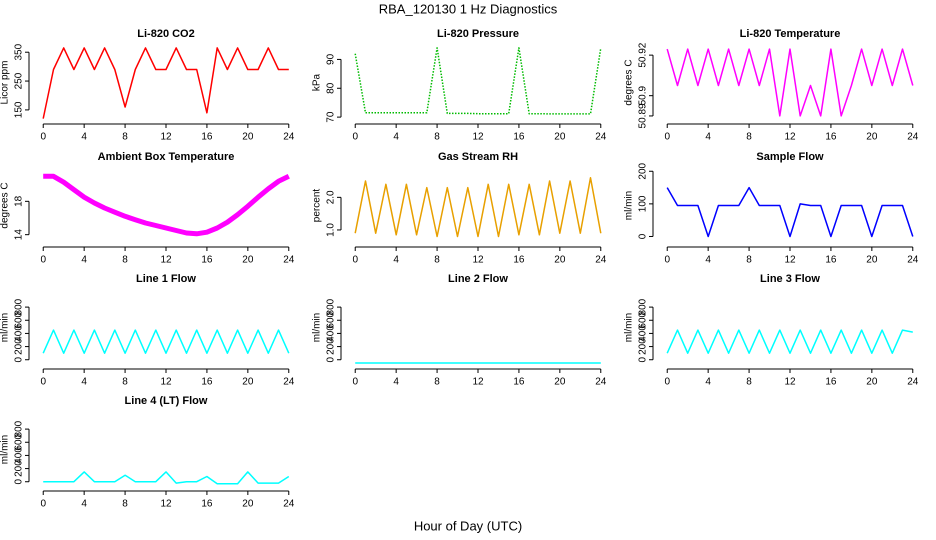 Image resolution: width=936 pixels, height=540 pixels. I want to click on panel-title: Li-820 CO2, so click(165, 34).